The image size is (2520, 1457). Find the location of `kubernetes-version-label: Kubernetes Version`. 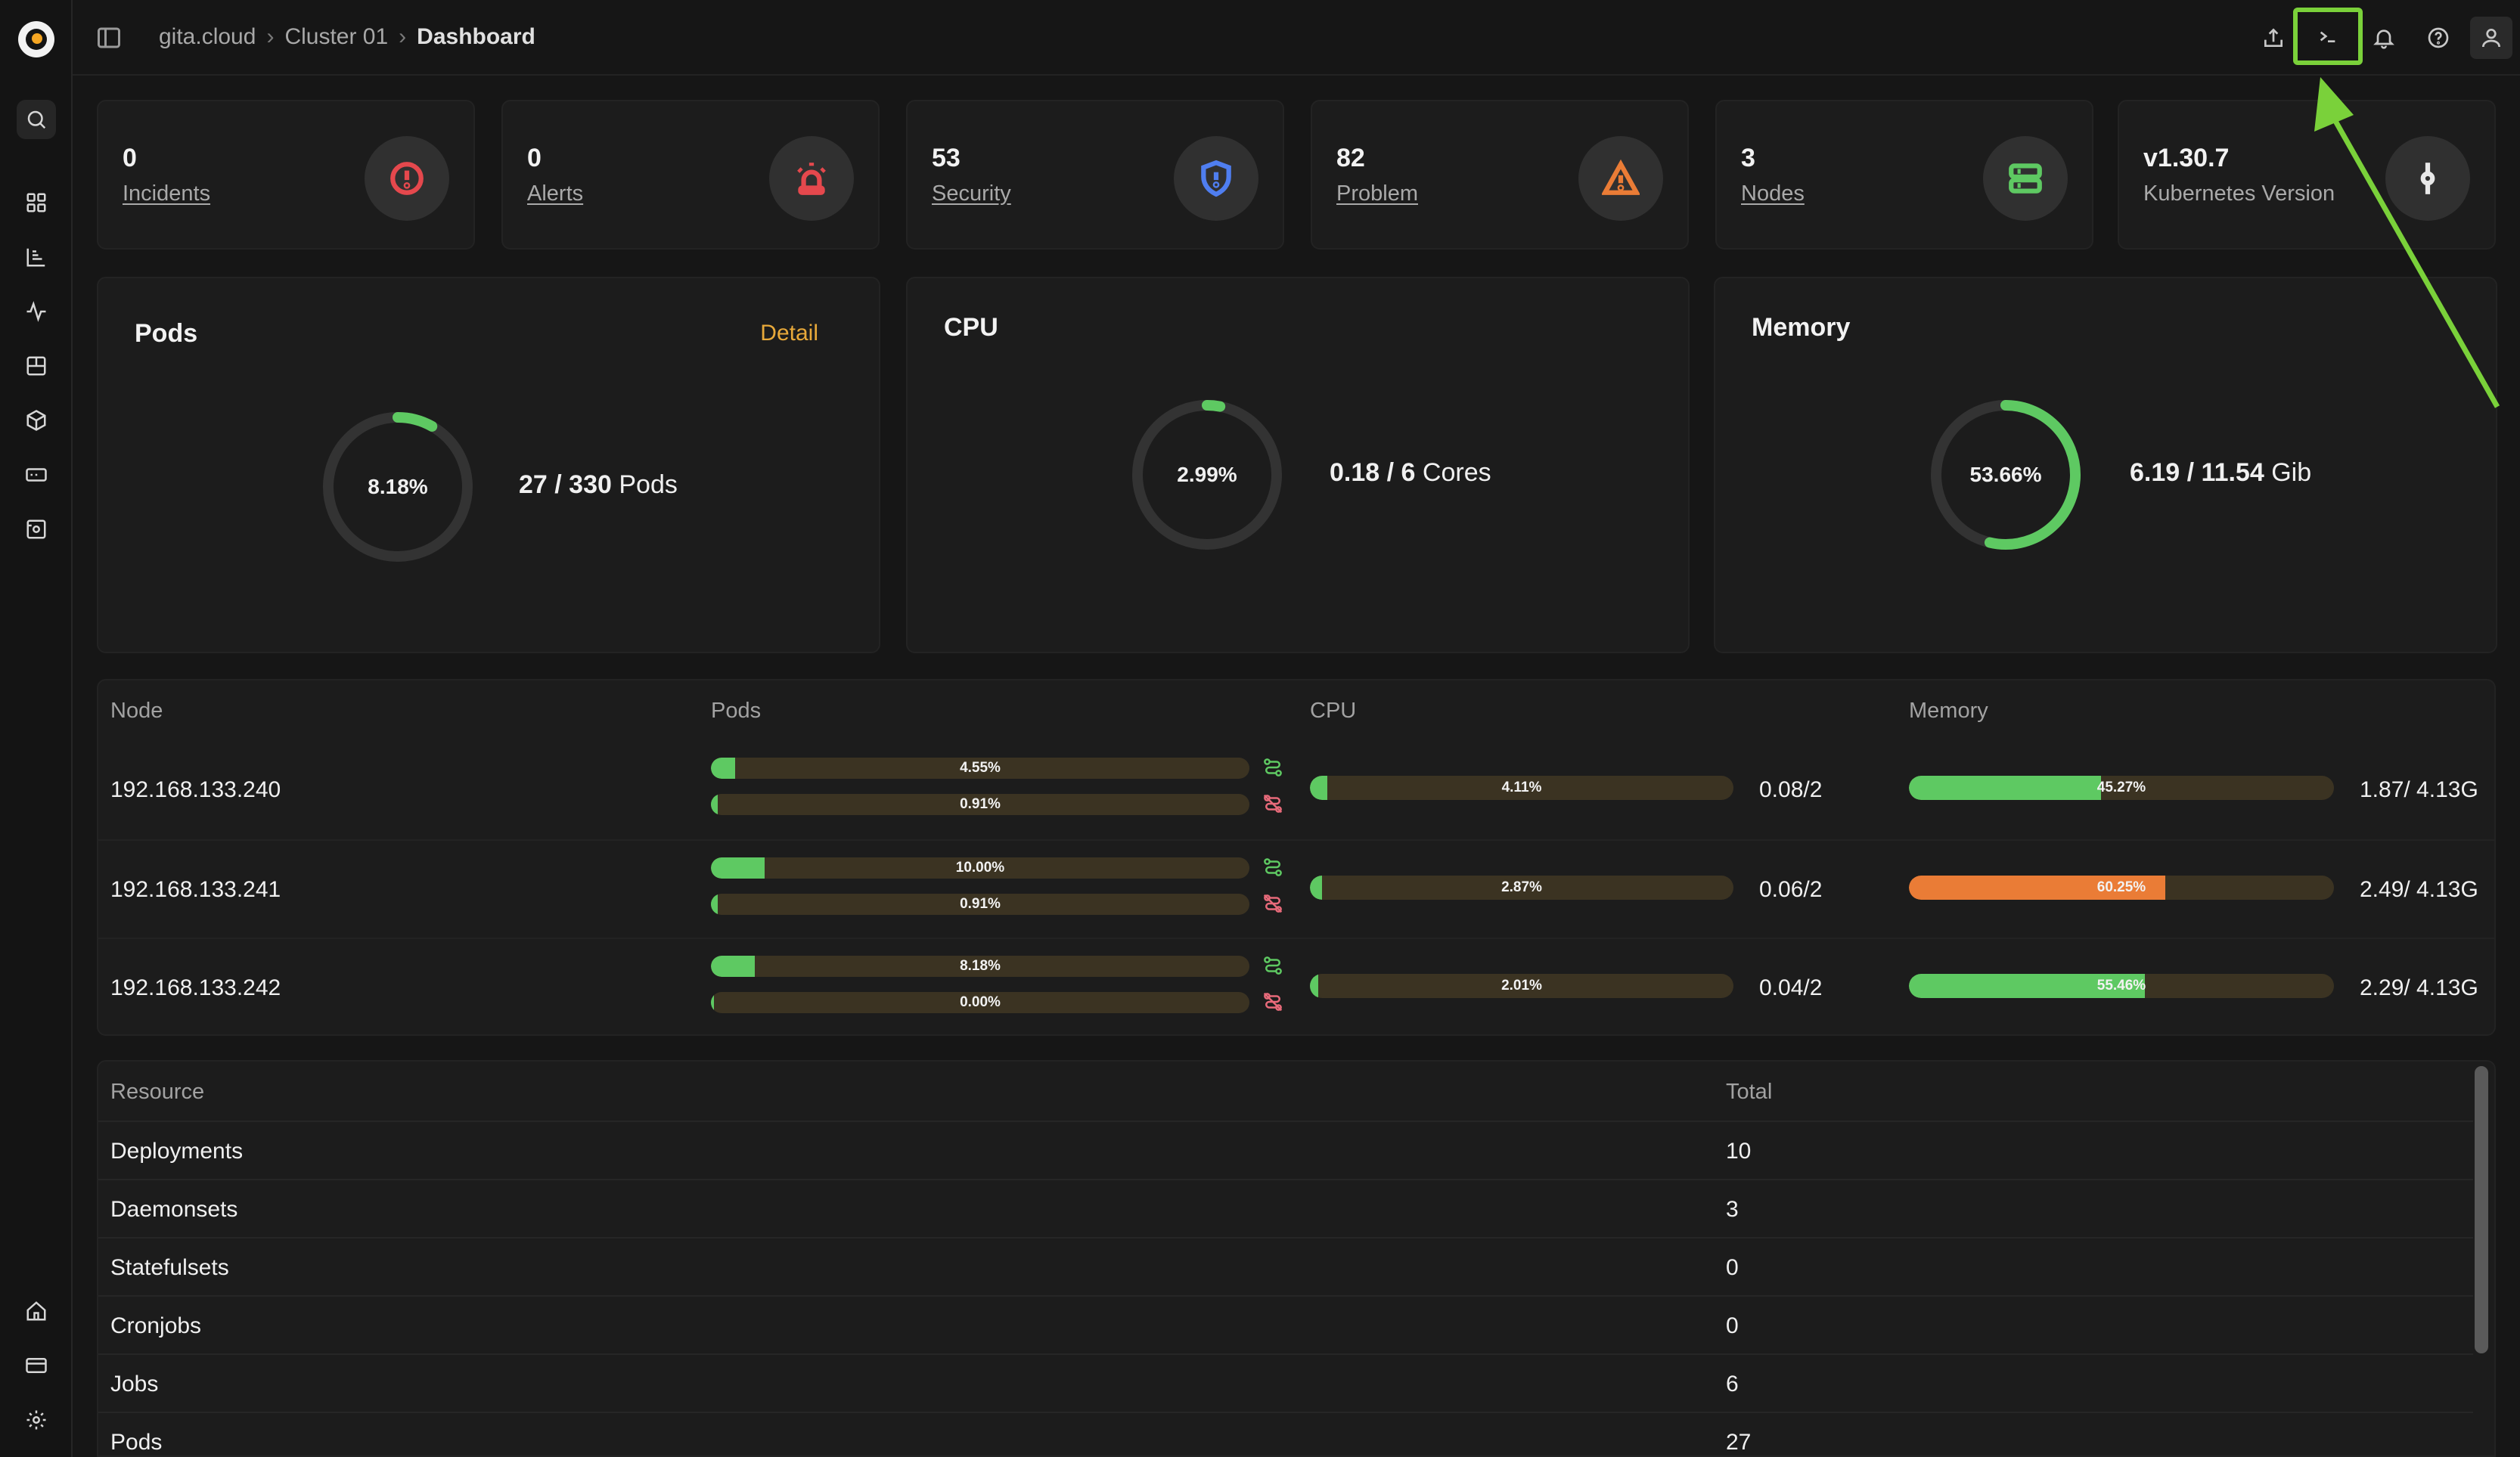

kubernetes-version-label: Kubernetes Version is located at coordinates (2239, 193).